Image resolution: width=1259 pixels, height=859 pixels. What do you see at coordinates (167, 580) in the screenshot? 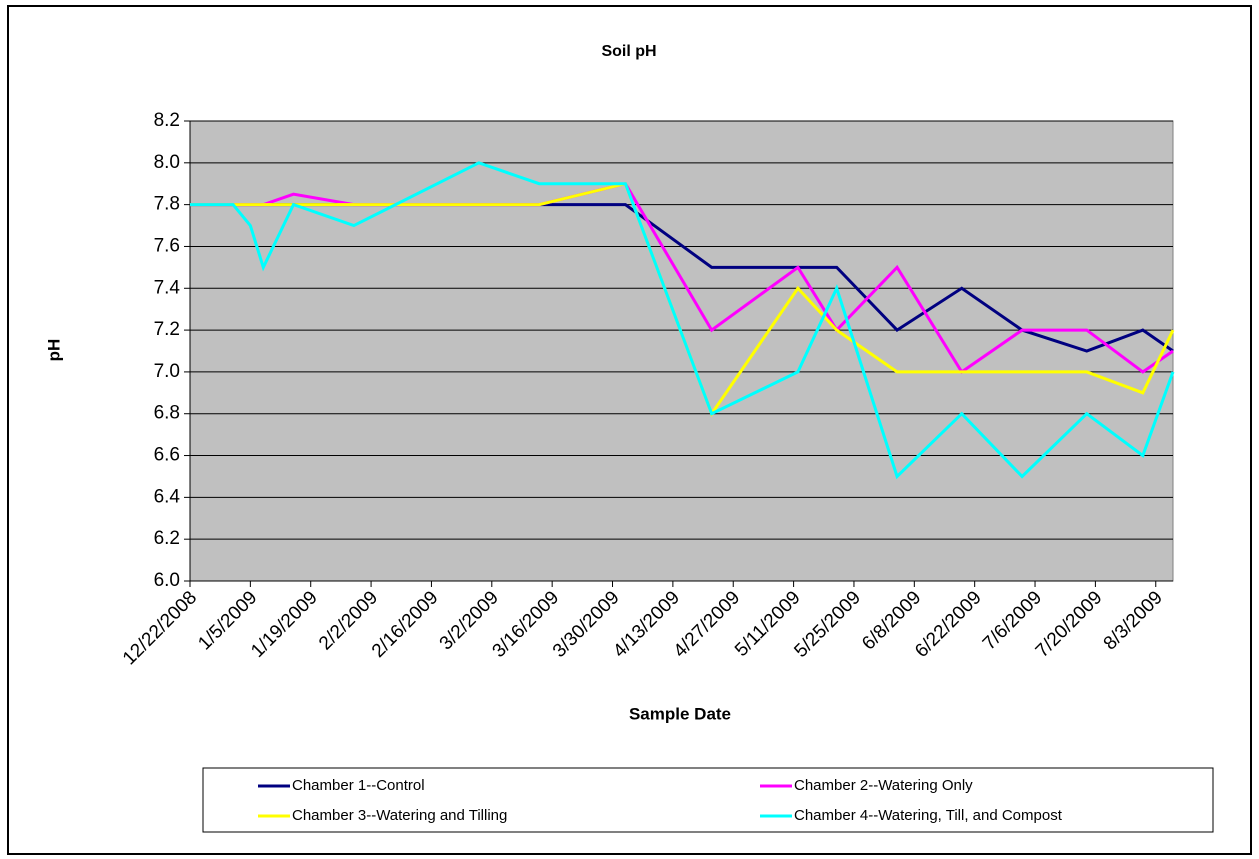
I see `y-tick-label: 6.0` at bounding box center [167, 580].